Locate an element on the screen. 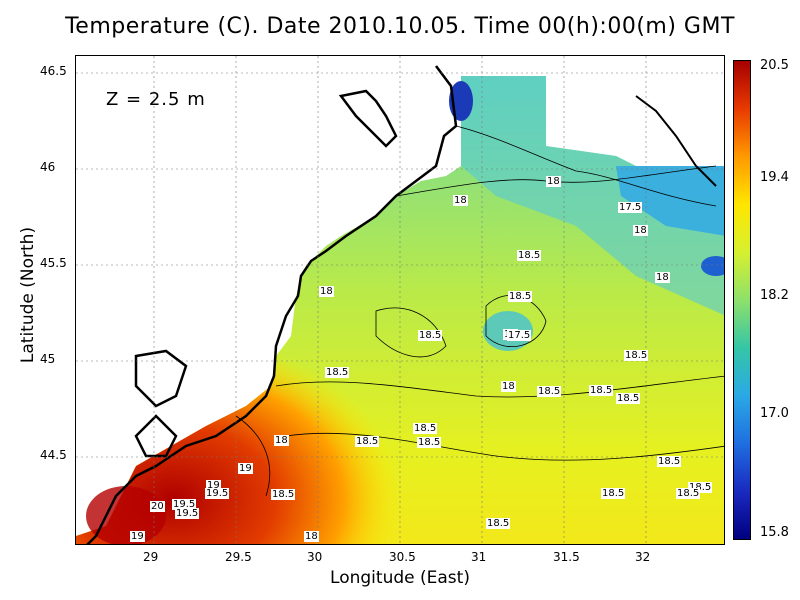 The height and width of the screenshot is (600, 800). x-tick-label: 32 is located at coordinates (643, 557).